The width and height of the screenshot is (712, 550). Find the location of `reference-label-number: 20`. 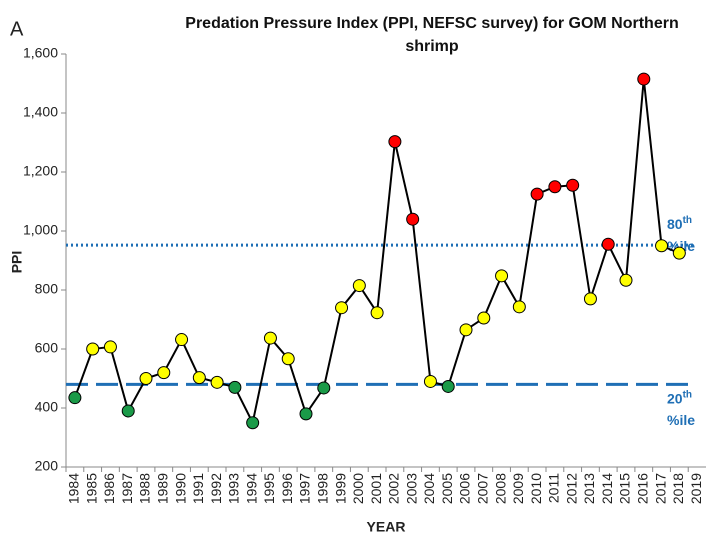

reference-label-number: 20 is located at coordinates (675, 398).